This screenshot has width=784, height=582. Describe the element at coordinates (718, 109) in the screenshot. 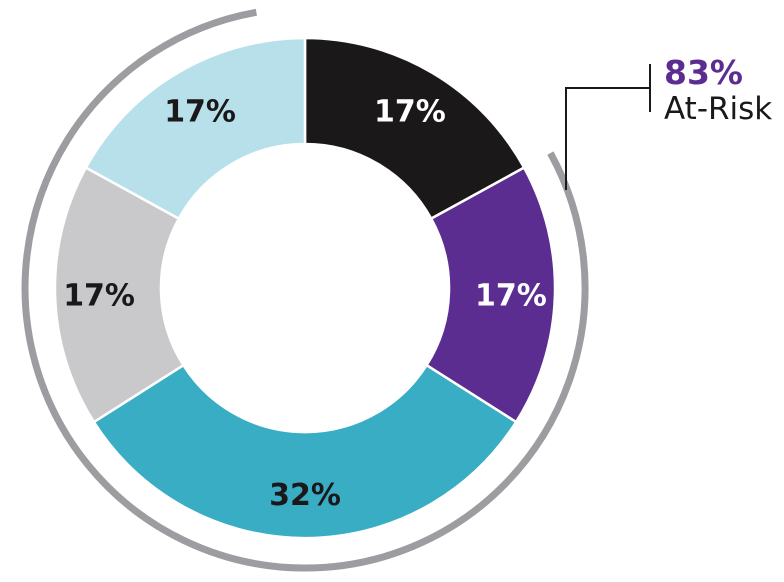

I see `at-risk-label: At-Risk` at that location.